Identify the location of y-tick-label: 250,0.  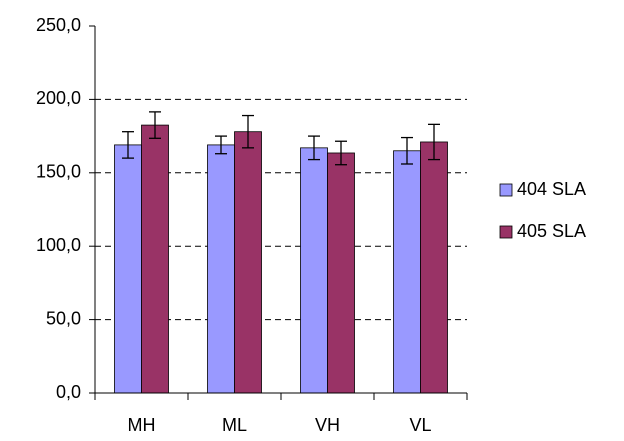
(58, 25).